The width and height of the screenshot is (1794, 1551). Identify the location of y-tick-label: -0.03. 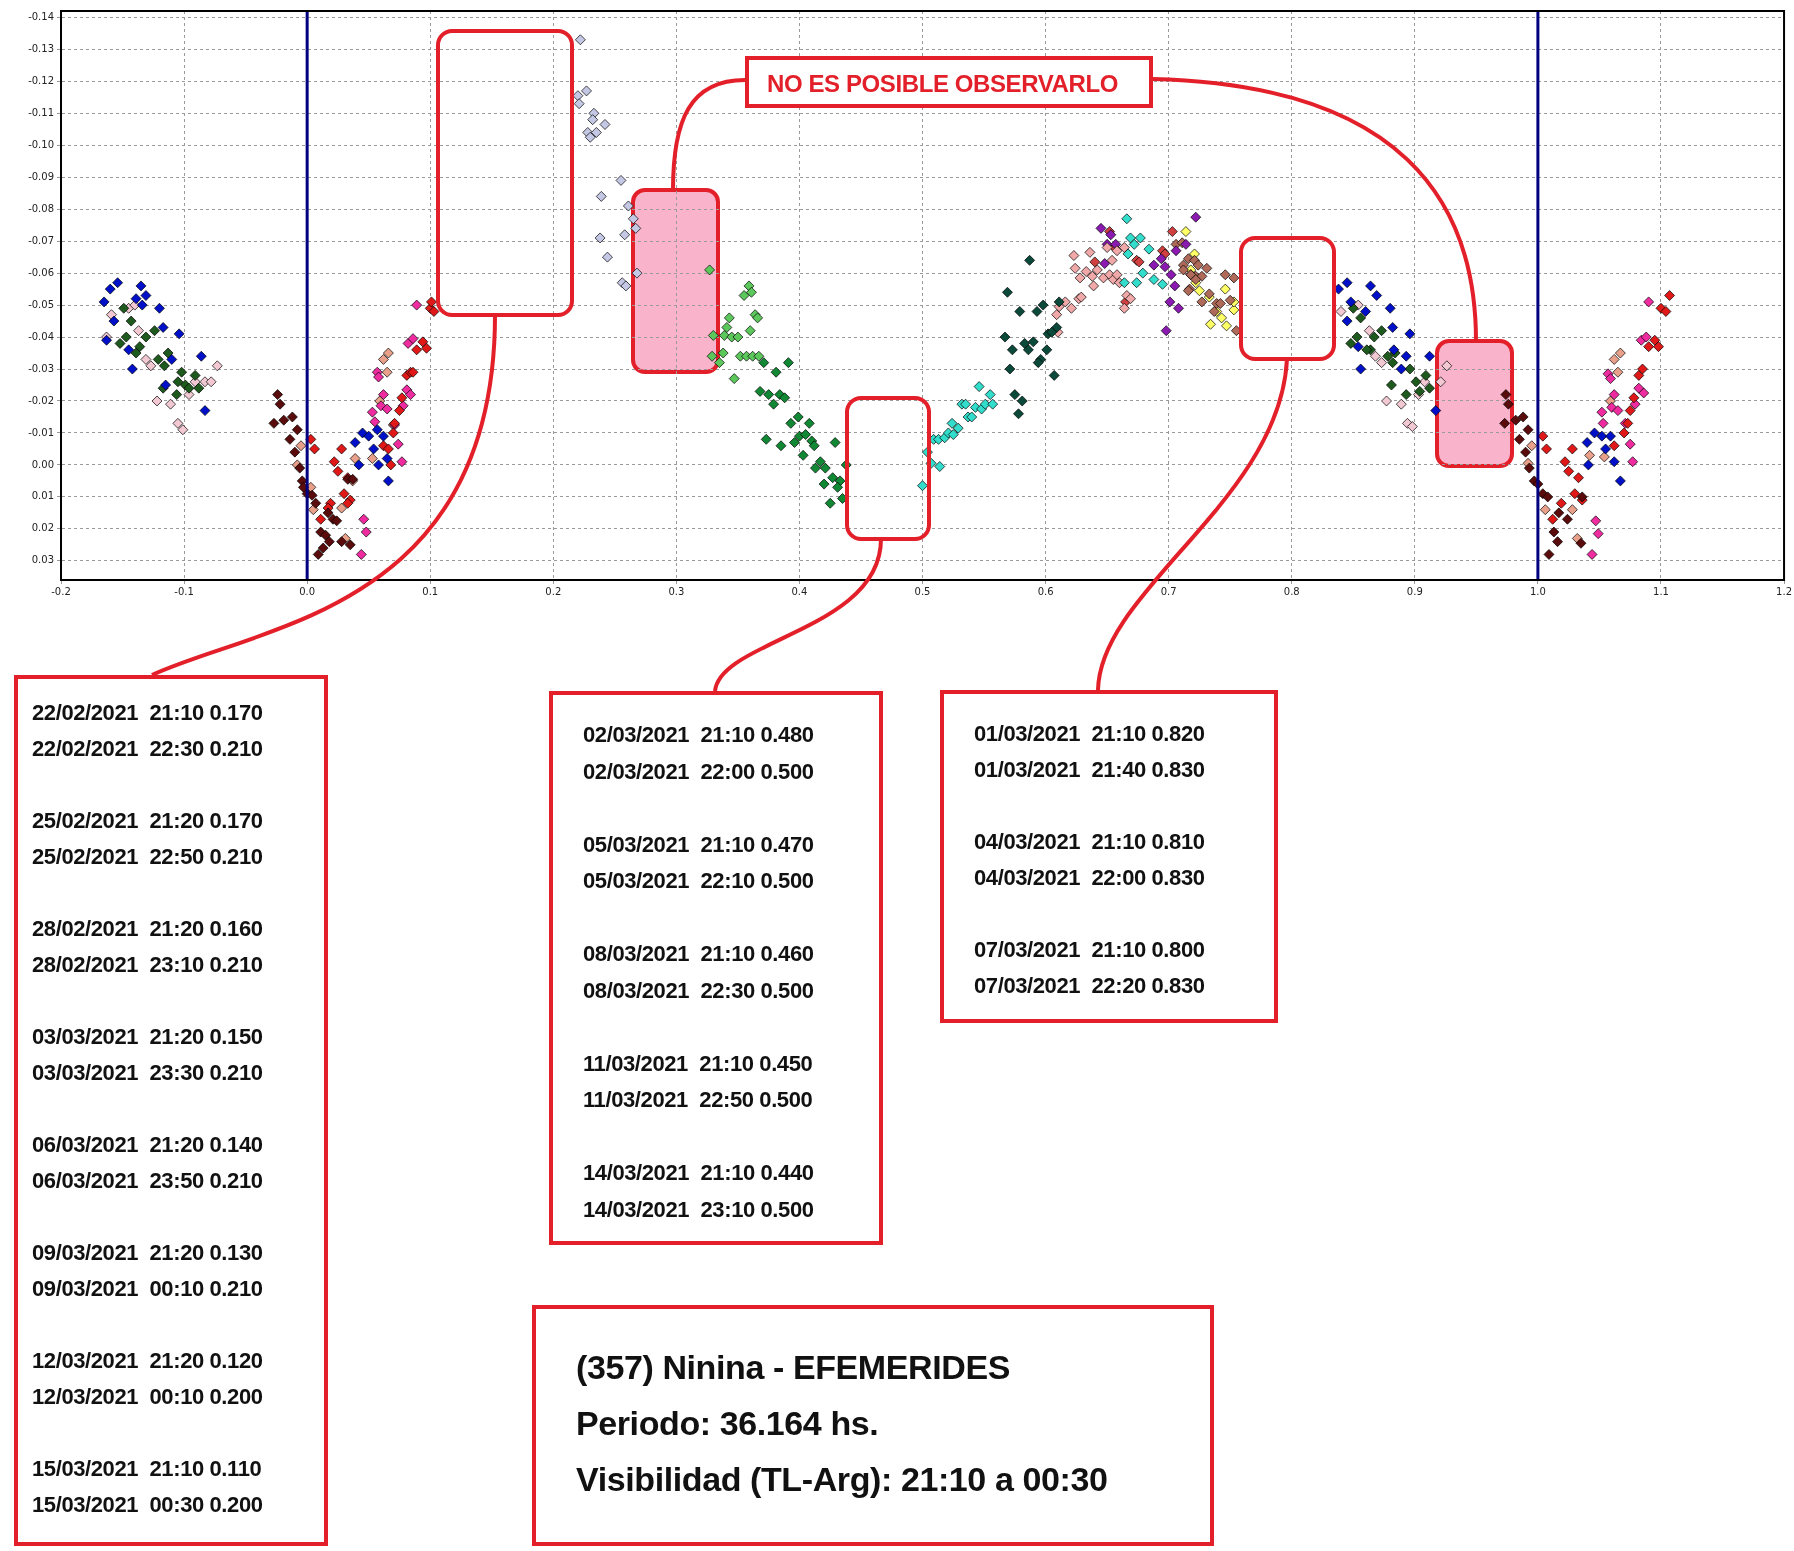
(41, 368).